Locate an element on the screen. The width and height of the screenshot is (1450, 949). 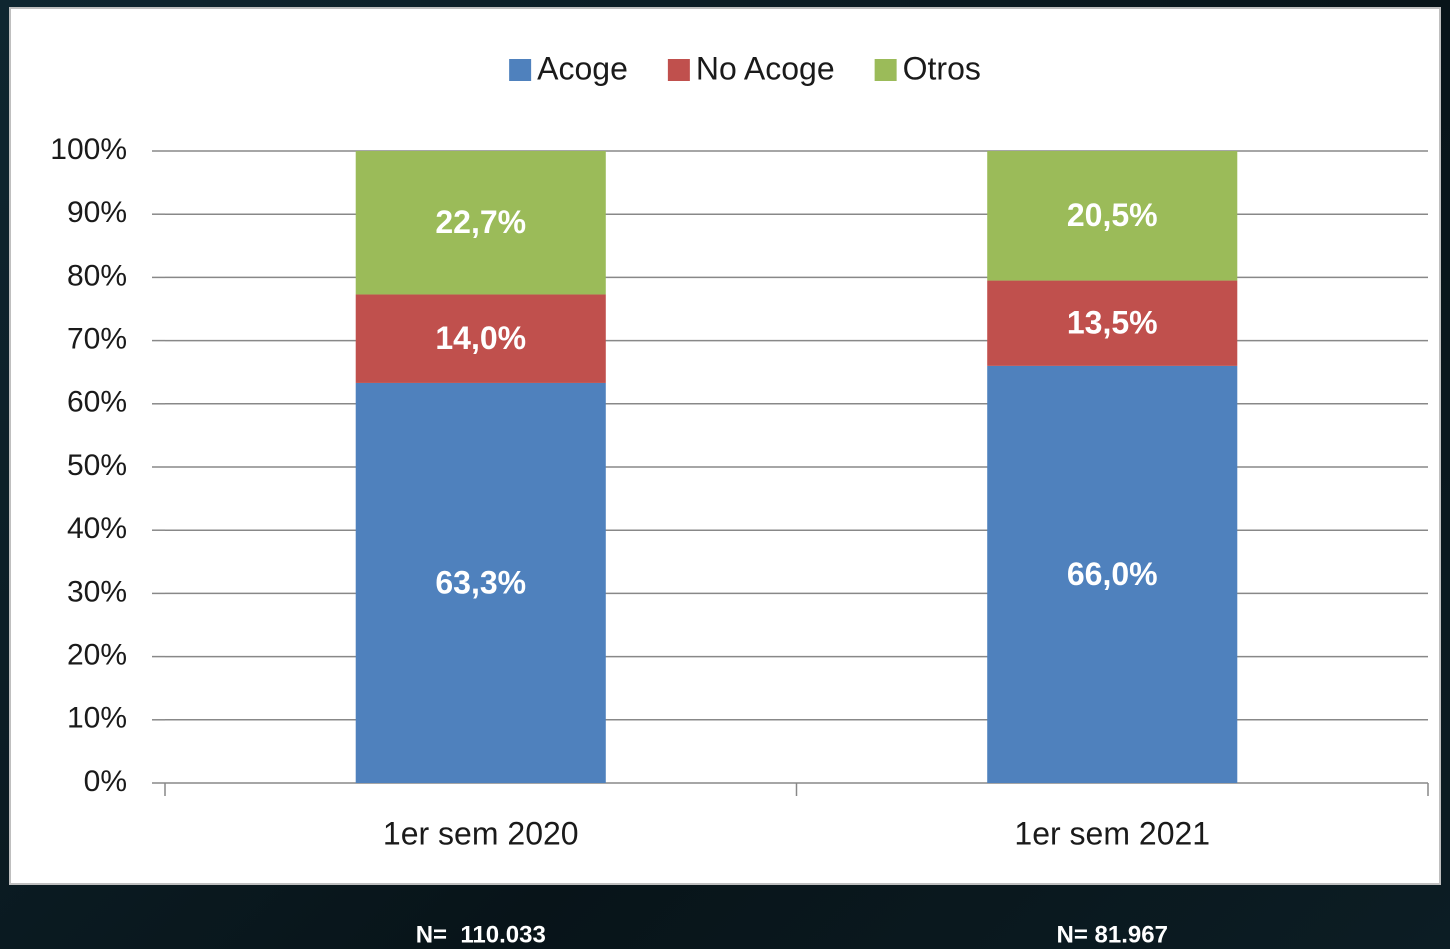
sample-size-note: N= 81.967 is located at coordinates (1112, 934).